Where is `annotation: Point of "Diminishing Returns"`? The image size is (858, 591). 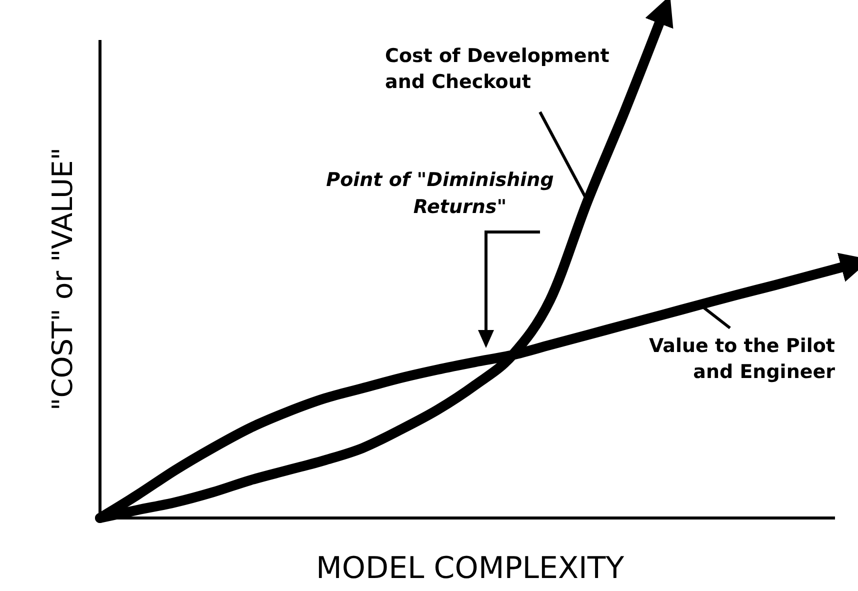
annotation: Point of "Diminishing Returns" is located at coordinates (440, 193).